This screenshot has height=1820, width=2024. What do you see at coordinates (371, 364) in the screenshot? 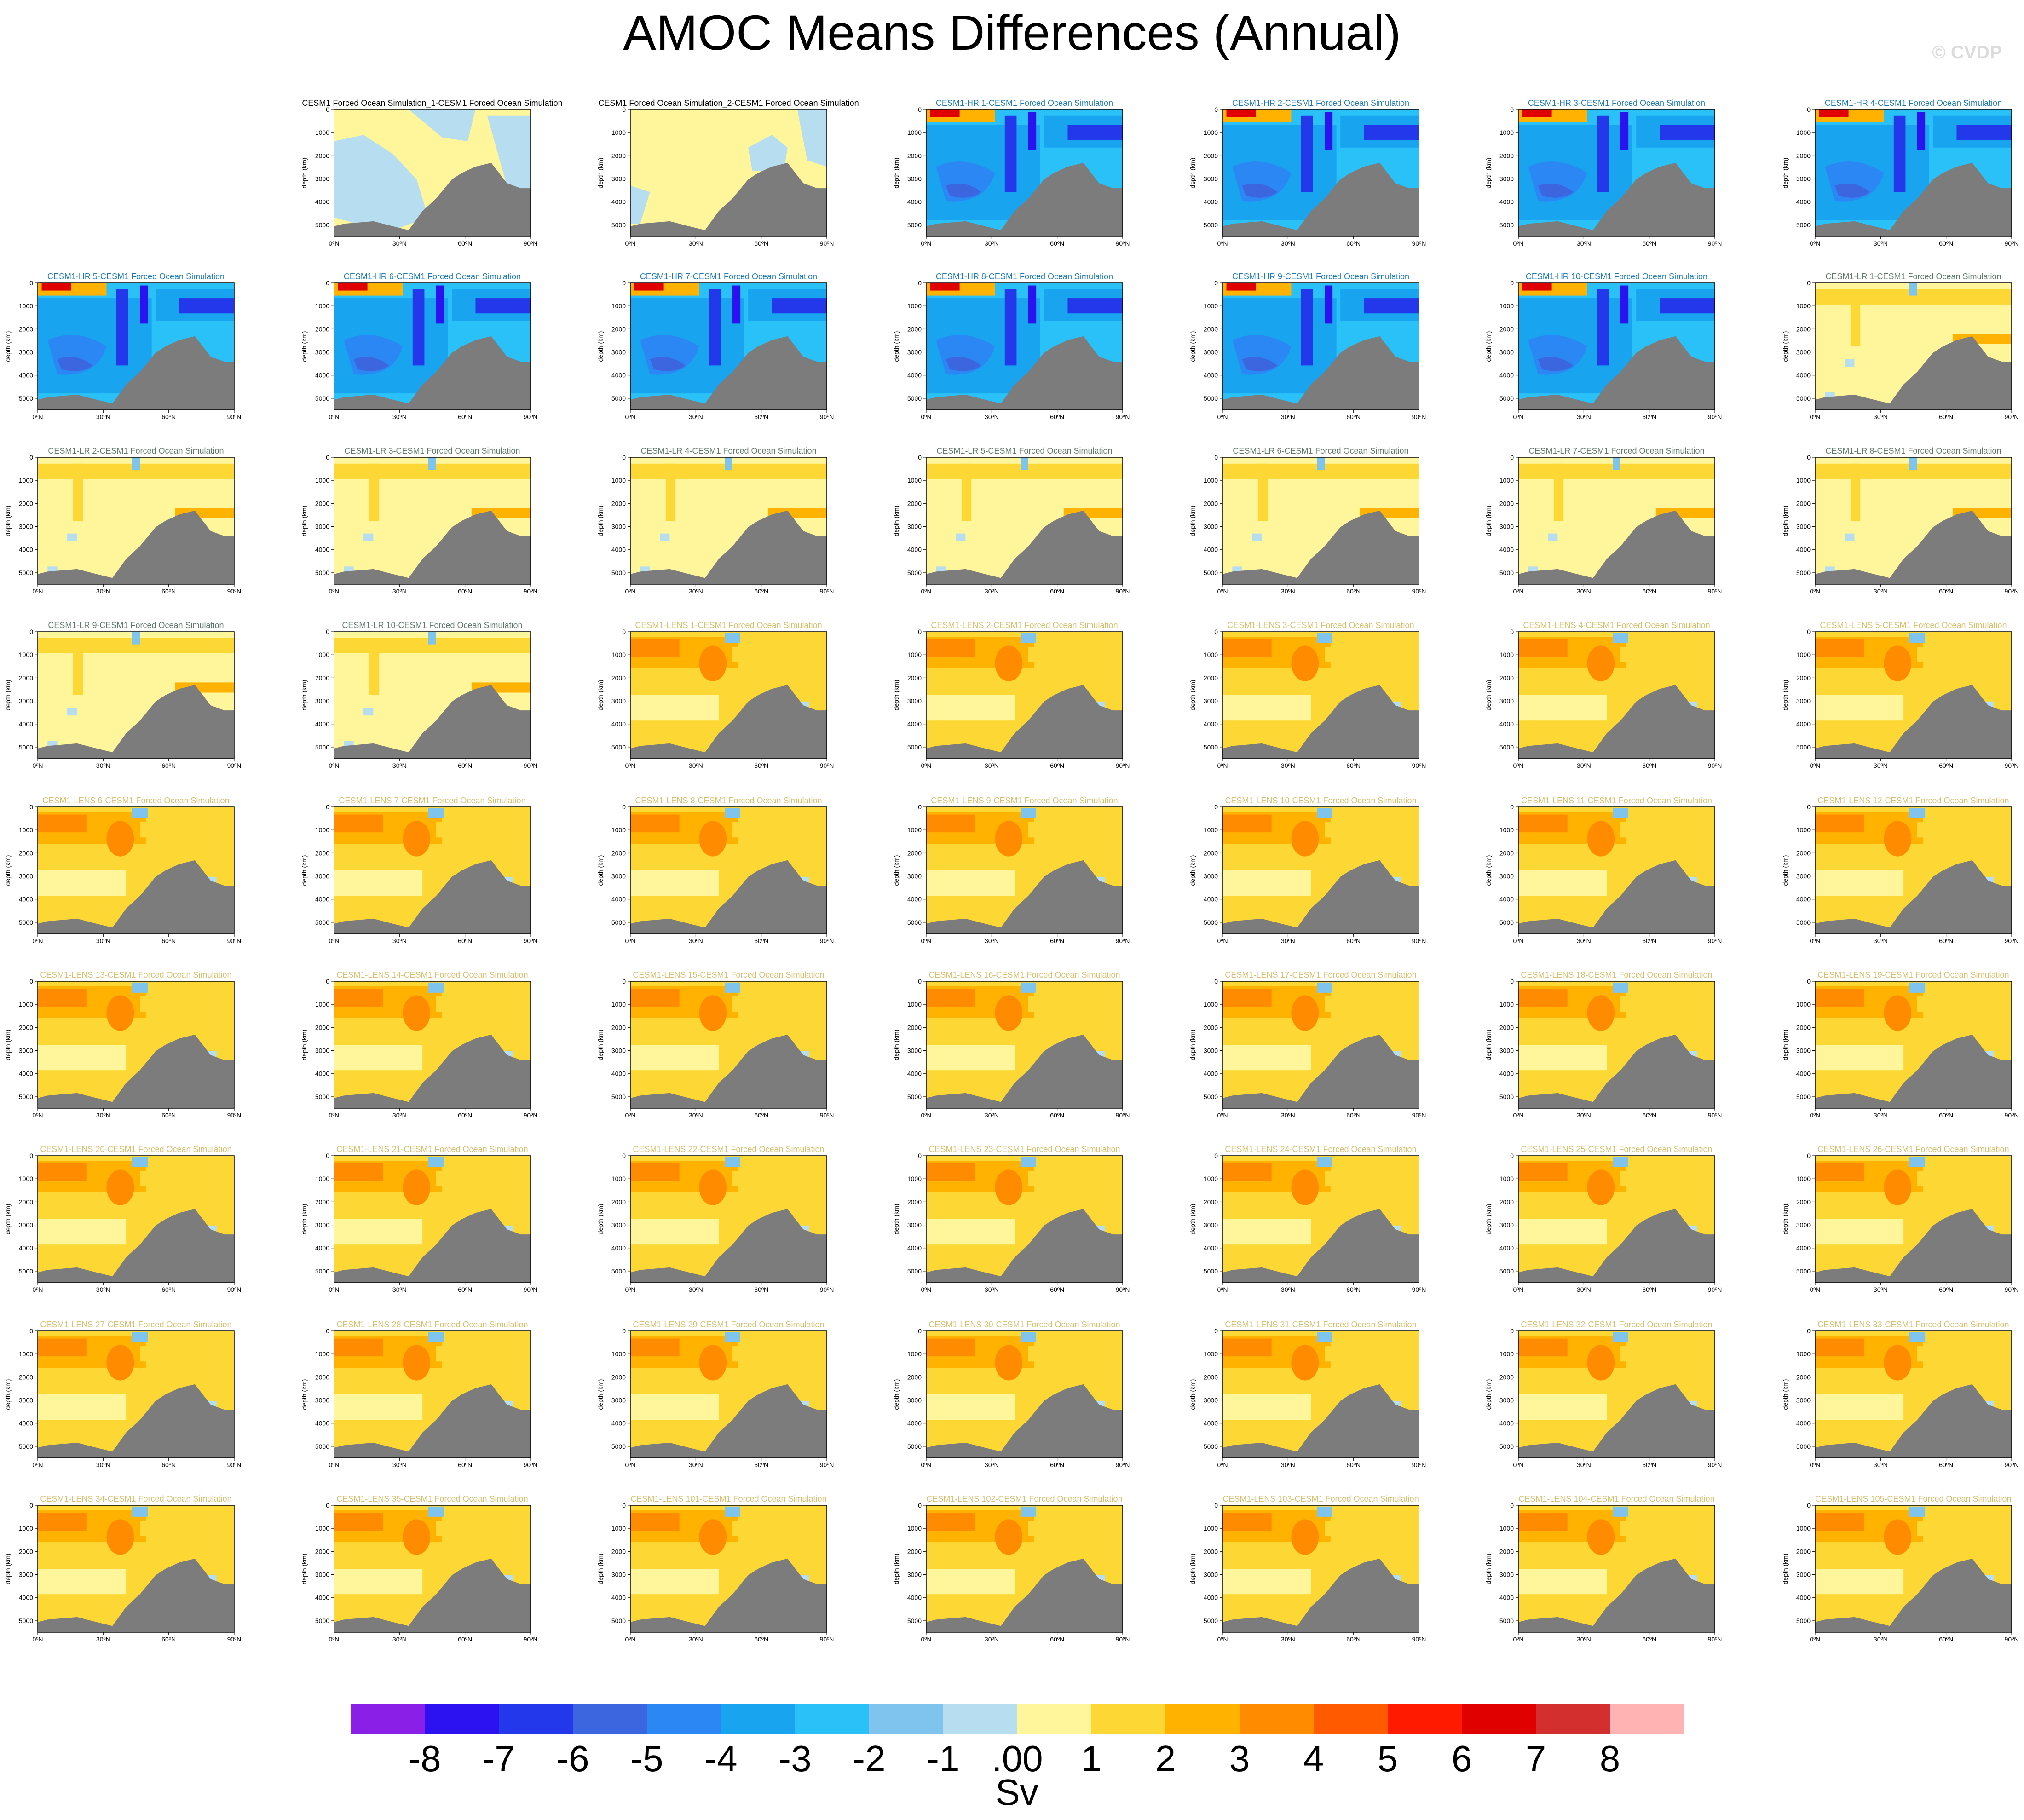
I see `negative-region` at bounding box center [371, 364].